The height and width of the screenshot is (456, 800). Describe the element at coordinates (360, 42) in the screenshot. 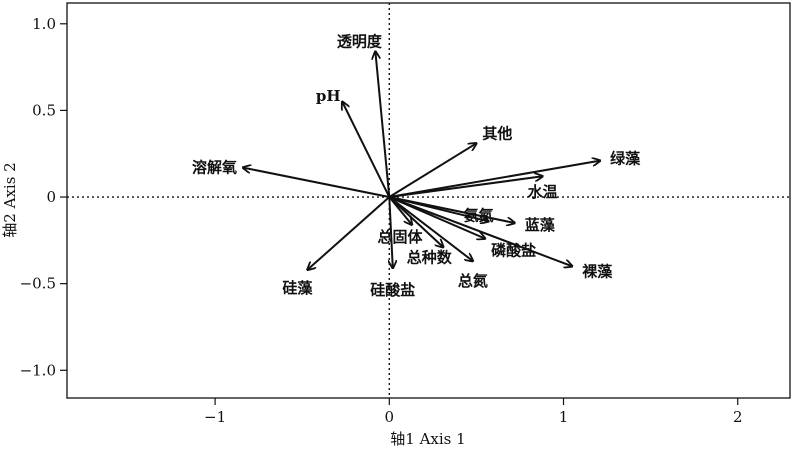

I see `vector-label: 透明度` at that location.